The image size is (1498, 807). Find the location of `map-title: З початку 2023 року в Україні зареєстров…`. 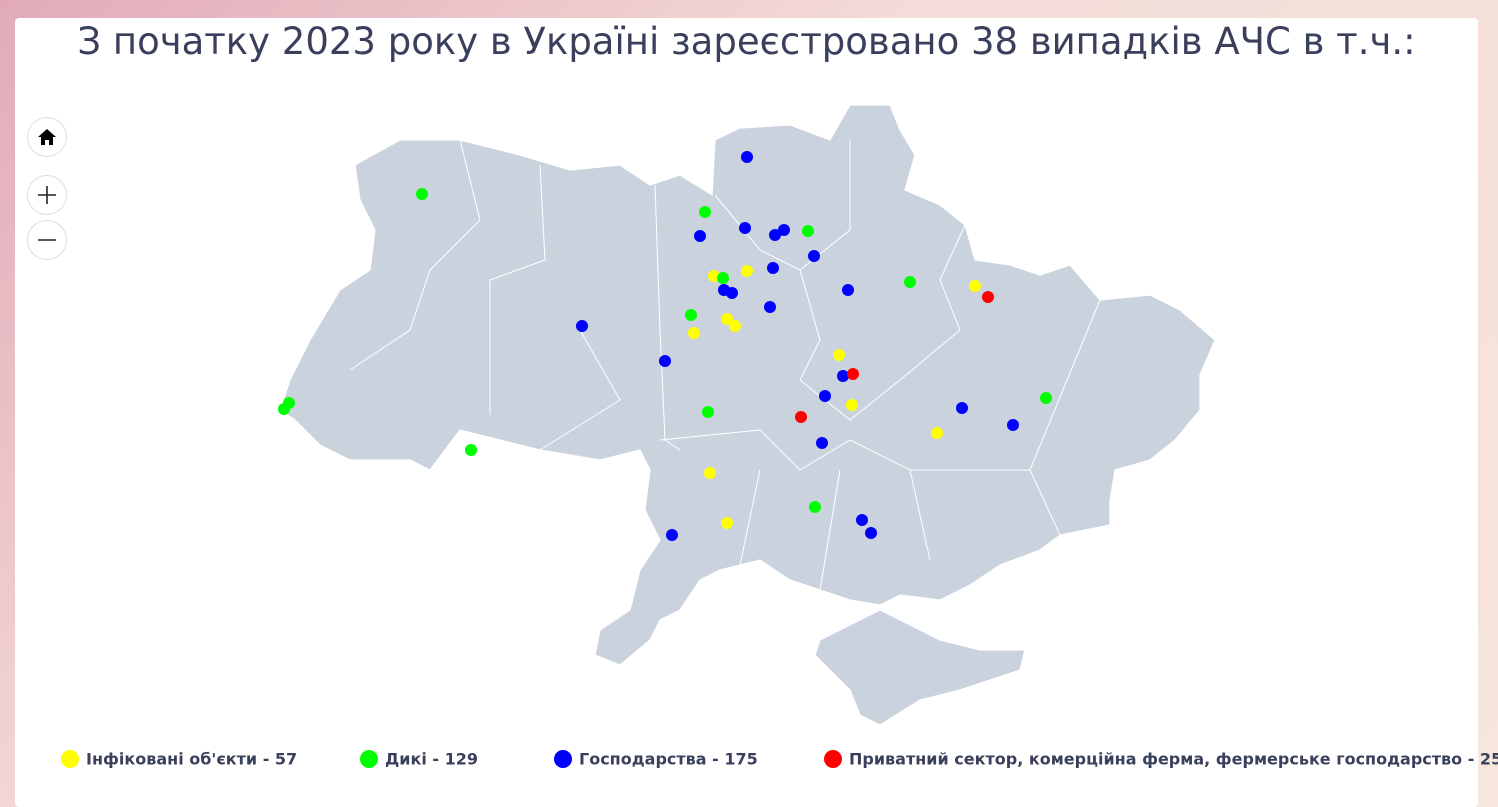

map-title: З початку 2023 року в Україні зареєстров… is located at coordinates (746, 41).